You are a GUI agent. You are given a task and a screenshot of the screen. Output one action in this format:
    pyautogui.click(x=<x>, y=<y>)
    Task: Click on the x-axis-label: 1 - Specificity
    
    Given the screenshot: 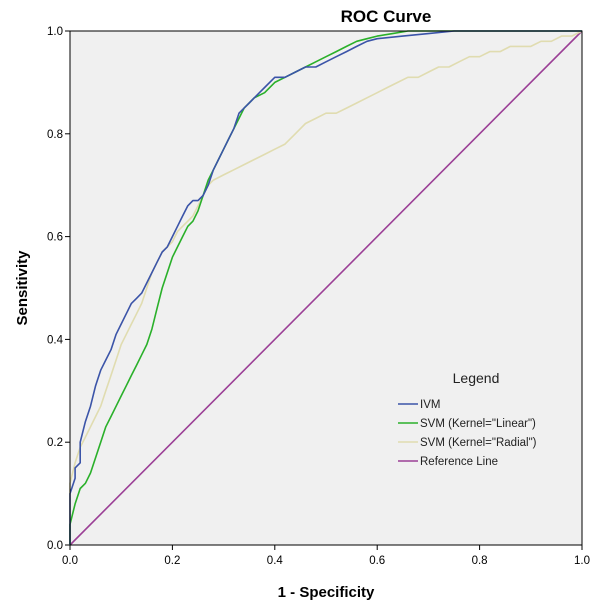 What is the action you would take?
    pyautogui.click(x=326, y=592)
    